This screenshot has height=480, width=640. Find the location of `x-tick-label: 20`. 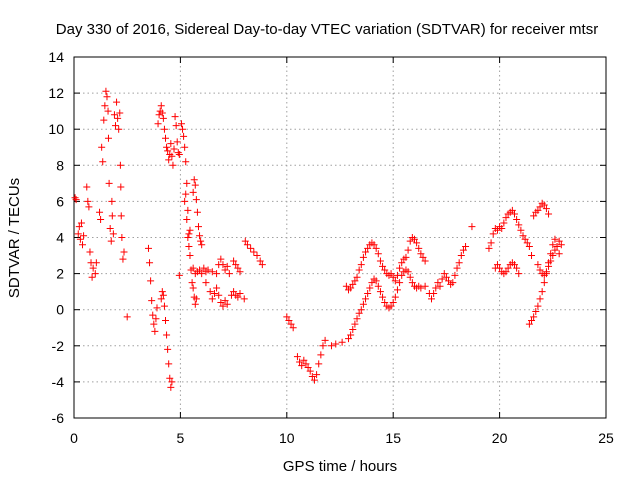

x-tick-label: 20 is located at coordinates (500, 438).